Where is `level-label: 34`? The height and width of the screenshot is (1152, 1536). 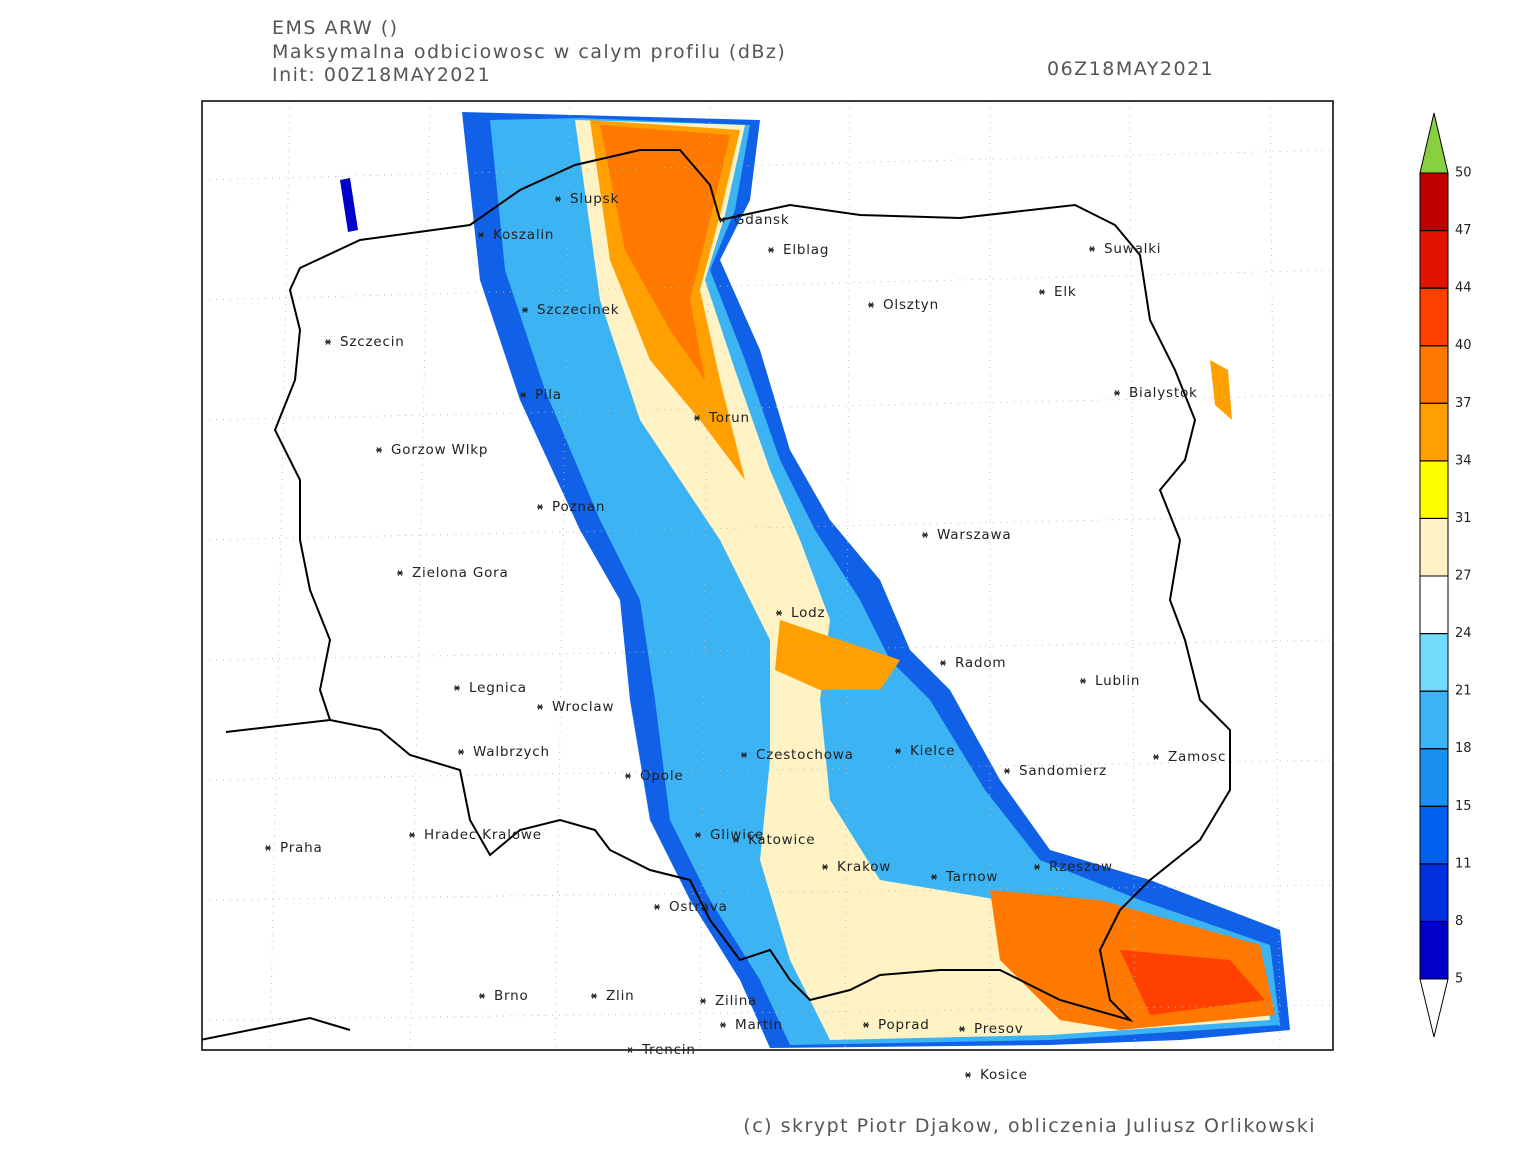 level-label: 34 is located at coordinates (1463, 460).